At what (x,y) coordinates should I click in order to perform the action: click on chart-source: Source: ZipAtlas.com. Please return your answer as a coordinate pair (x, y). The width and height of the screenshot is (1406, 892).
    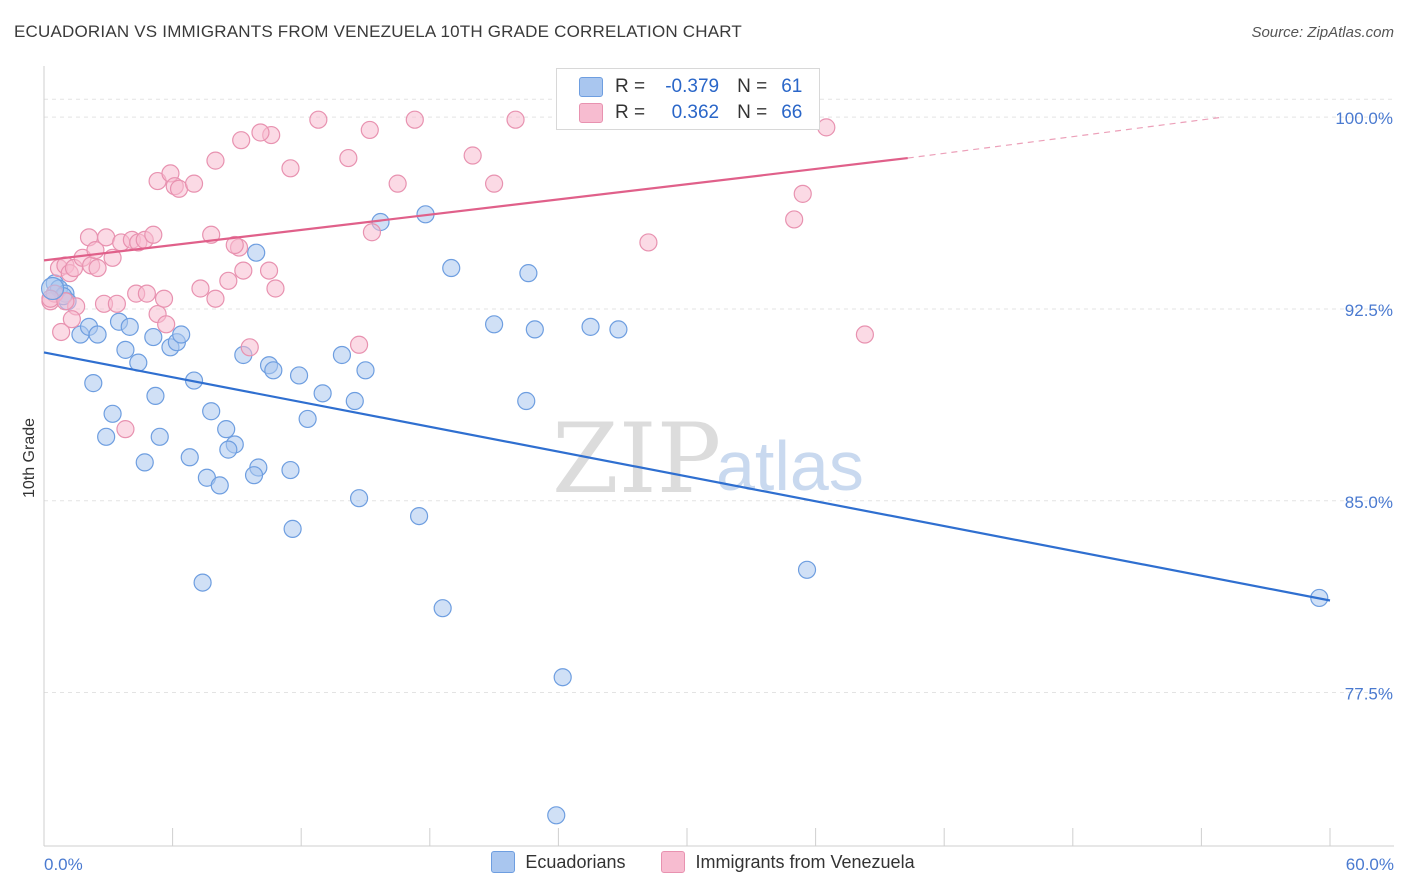
    Looking at the image, I should click on (1322, 32).